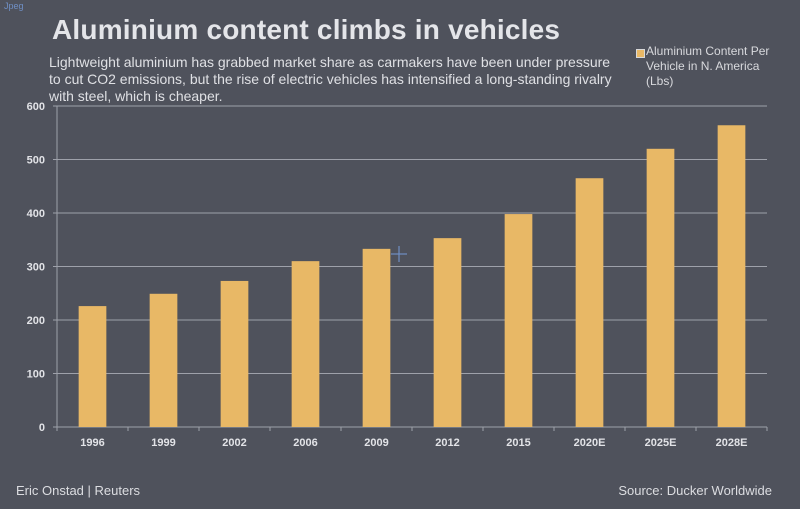 The height and width of the screenshot is (509, 800). What do you see at coordinates (447, 443) in the screenshot?
I see `x-tick-label: 2012` at bounding box center [447, 443].